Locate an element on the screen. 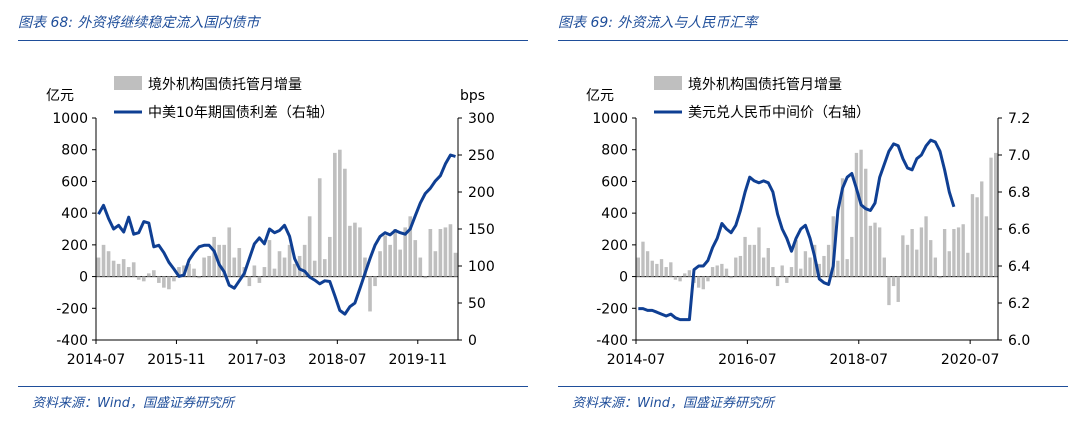 Image resolution: width=1080 pixels, height=424 pixels. right-tick-label: 250 is located at coordinates (481, 156).